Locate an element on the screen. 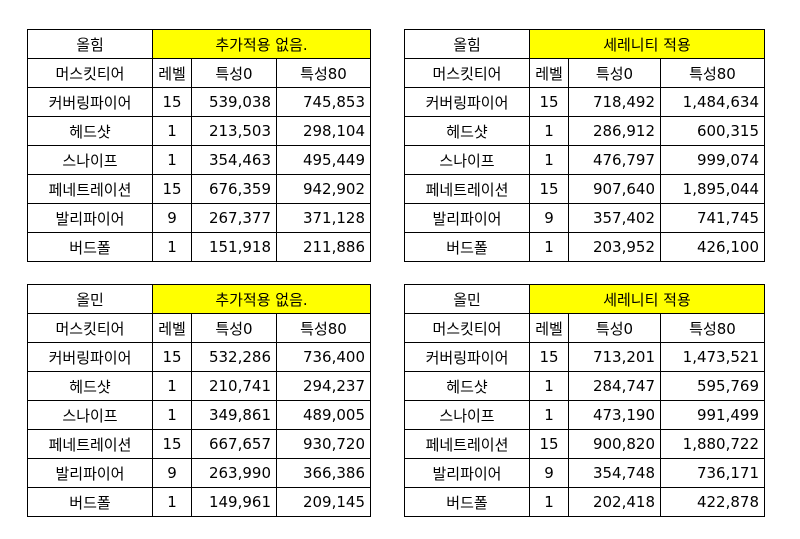 Image resolution: width=800 pixels, height=539 pixels. table-row: 커버링파이어 15 539,038 745,853 is located at coordinates (199, 102).